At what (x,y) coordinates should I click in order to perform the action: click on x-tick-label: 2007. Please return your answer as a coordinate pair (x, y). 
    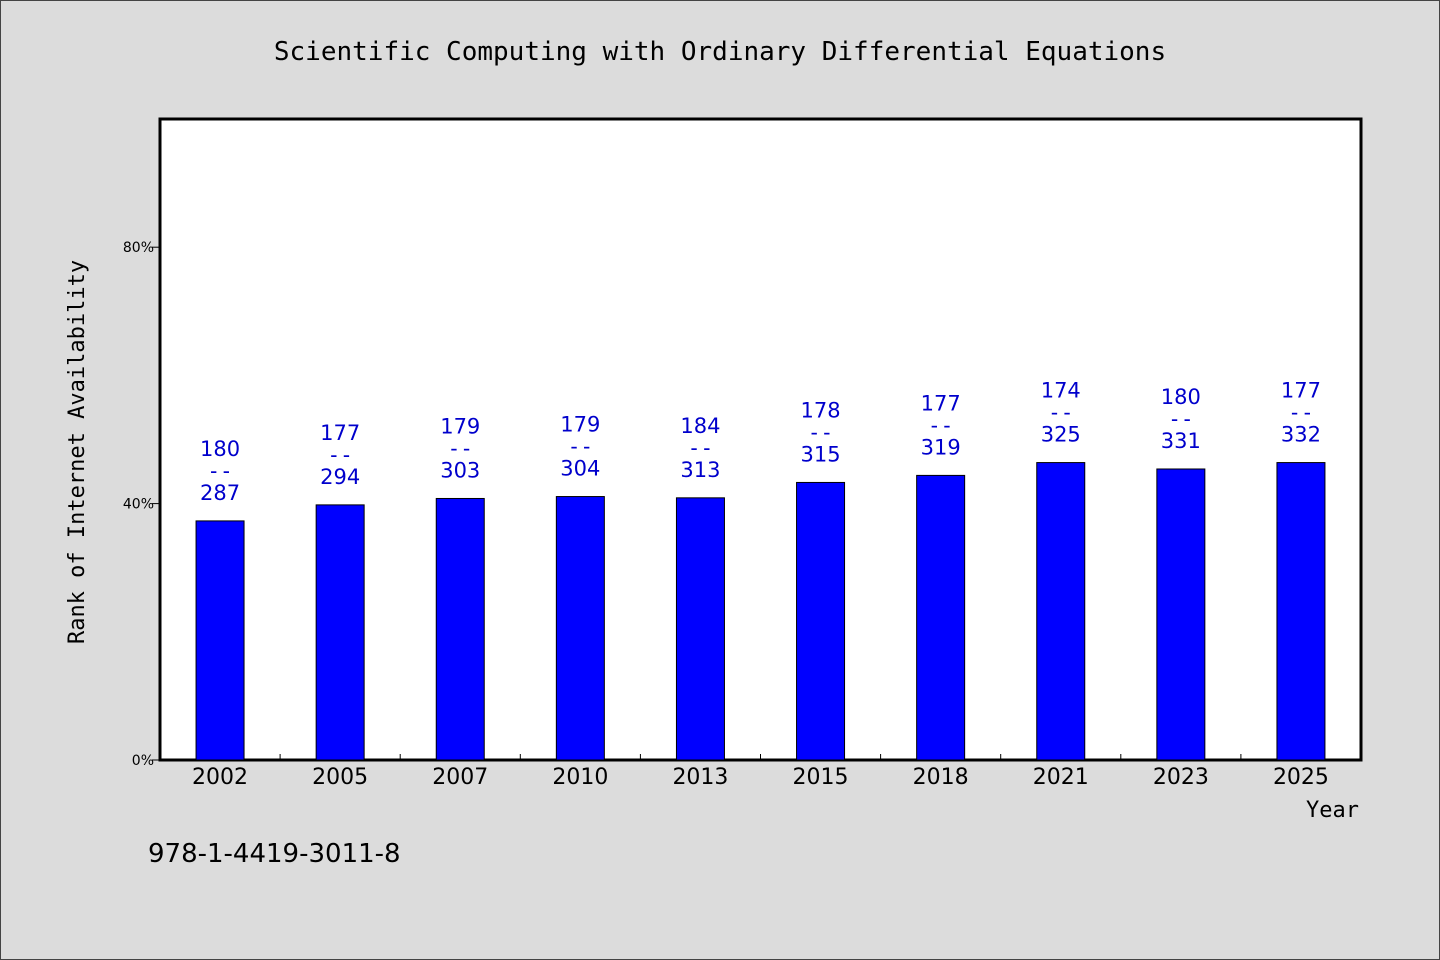
    Looking at the image, I should click on (460, 777).